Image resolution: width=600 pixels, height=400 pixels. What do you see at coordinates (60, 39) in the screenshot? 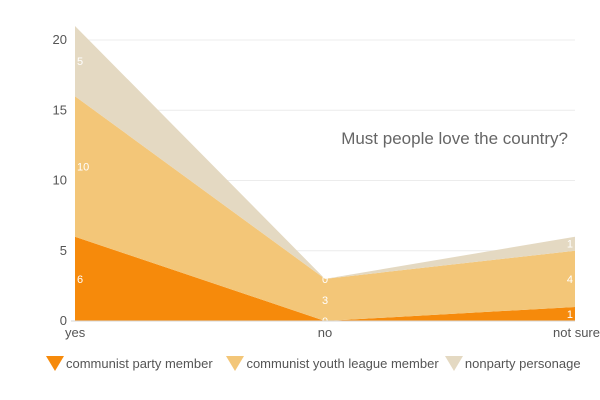
I see `y-tick-label: 20` at bounding box center [60, 39].